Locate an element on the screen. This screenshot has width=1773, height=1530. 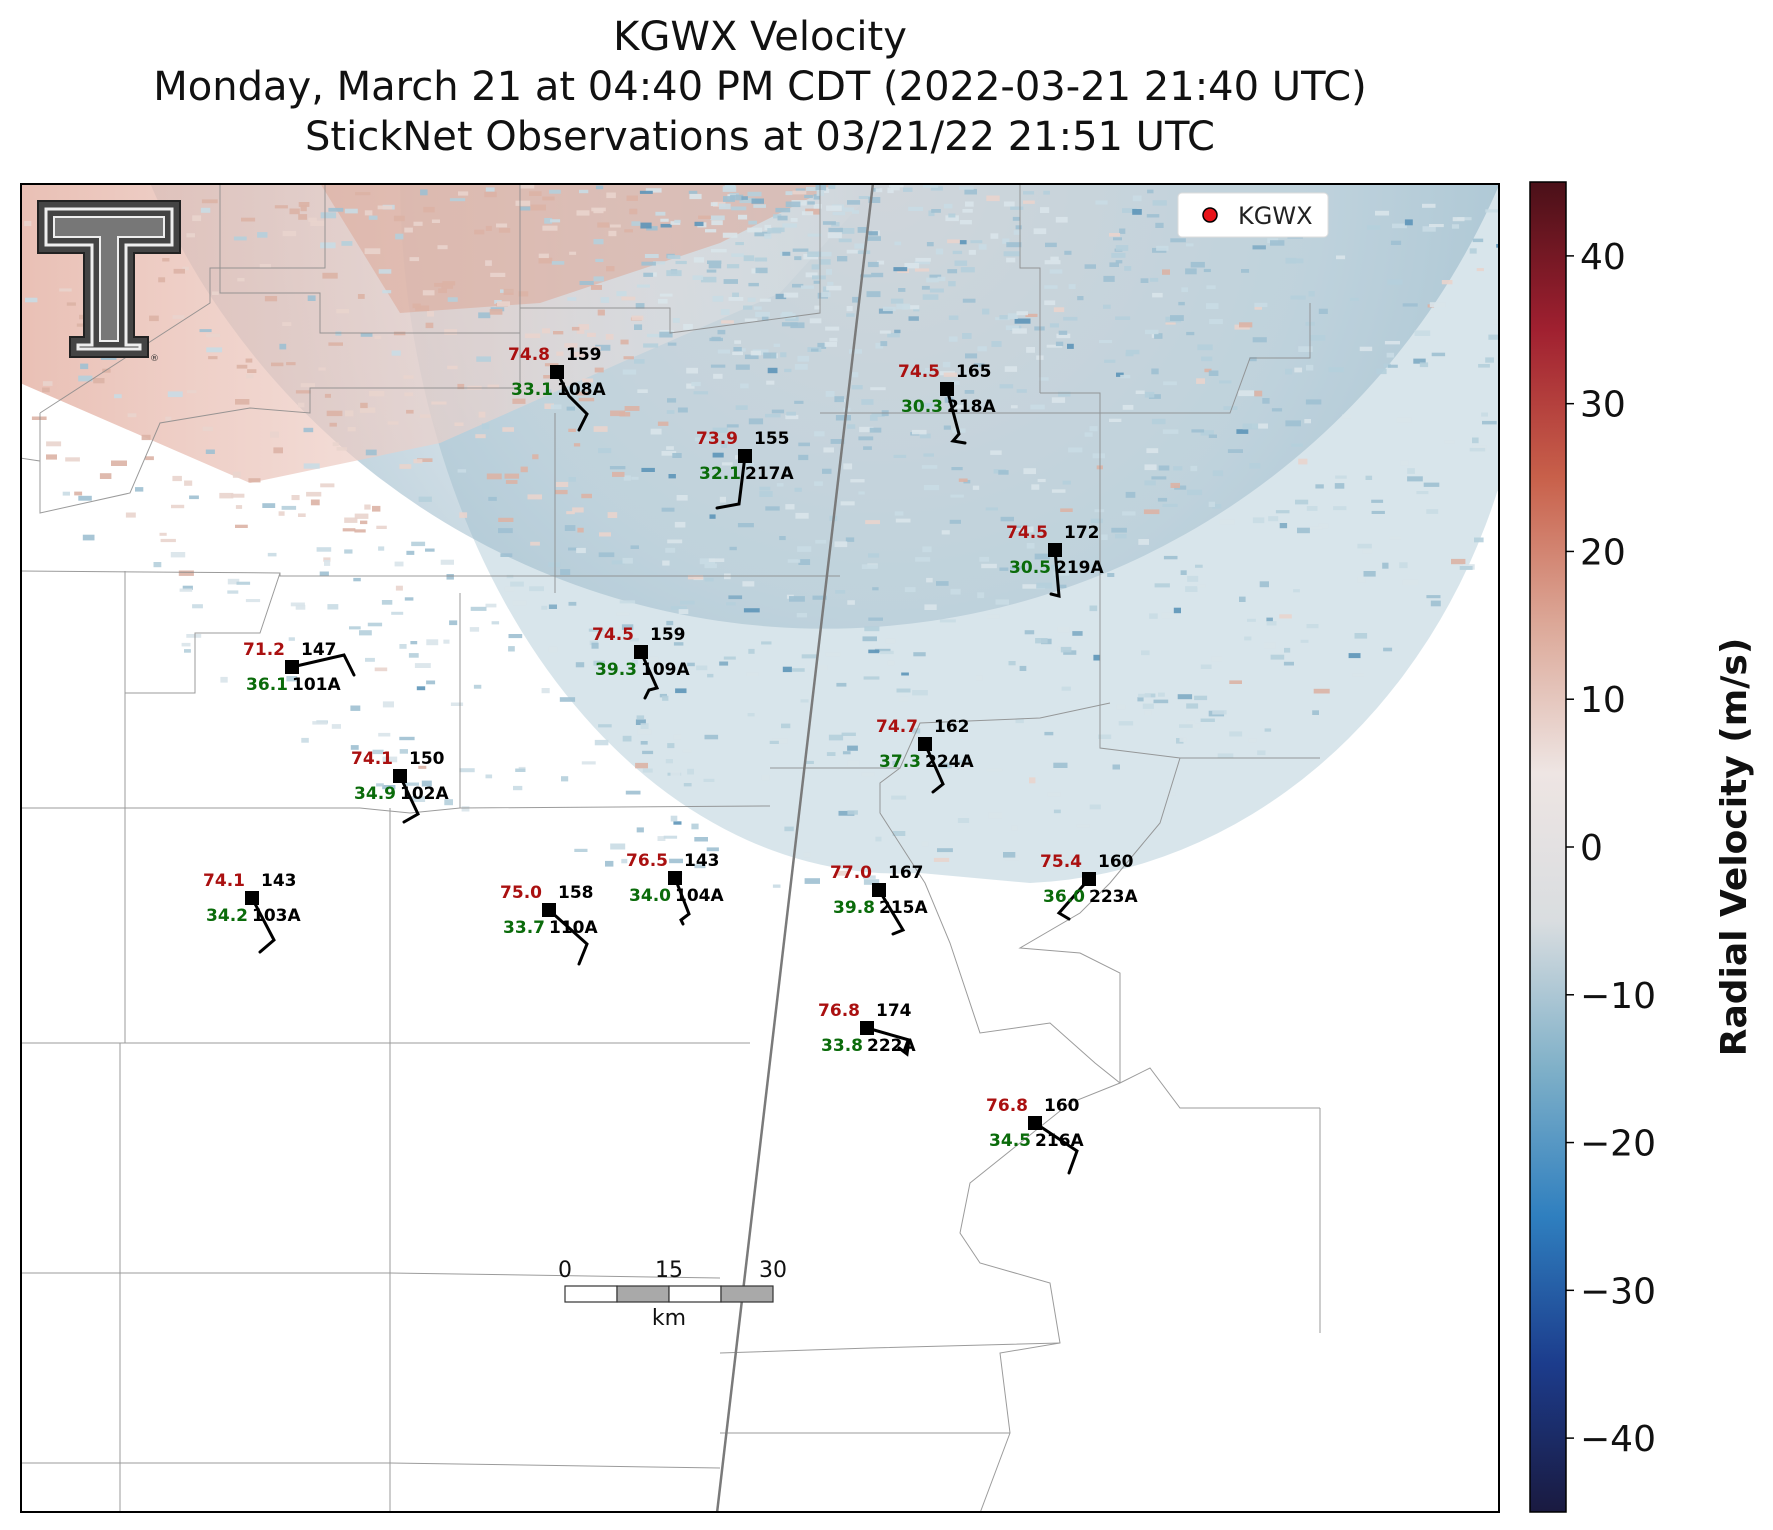
station-id-label: 104A is located at coordinates (699, 896).